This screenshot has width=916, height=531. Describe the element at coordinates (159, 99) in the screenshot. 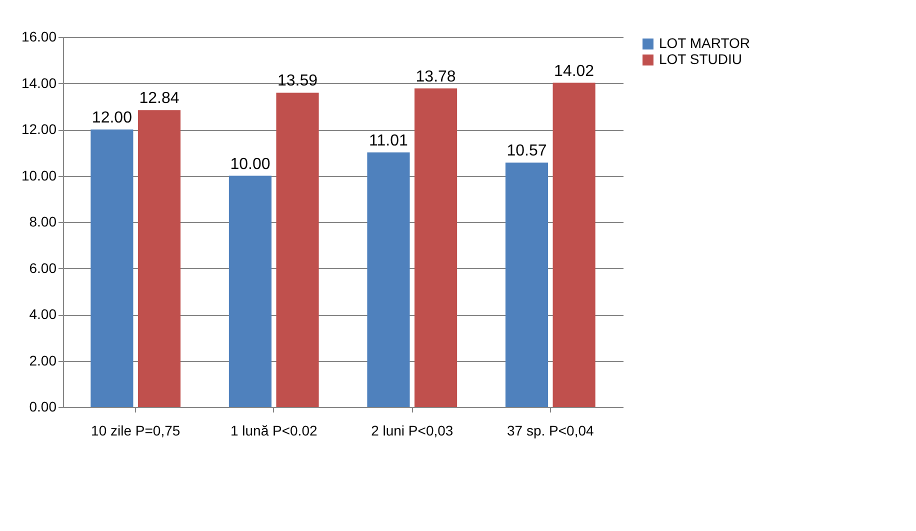

I see `data-label: 12.84` at that location.